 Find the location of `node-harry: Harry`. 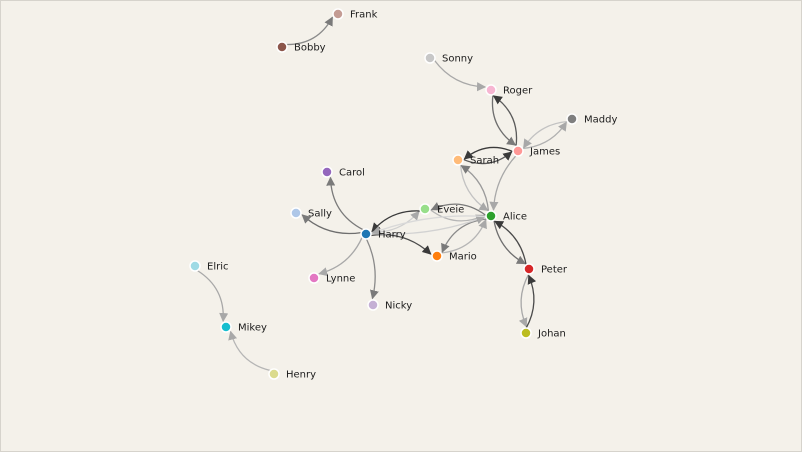

node-harry: Harry is located at coordinates (383, 234).